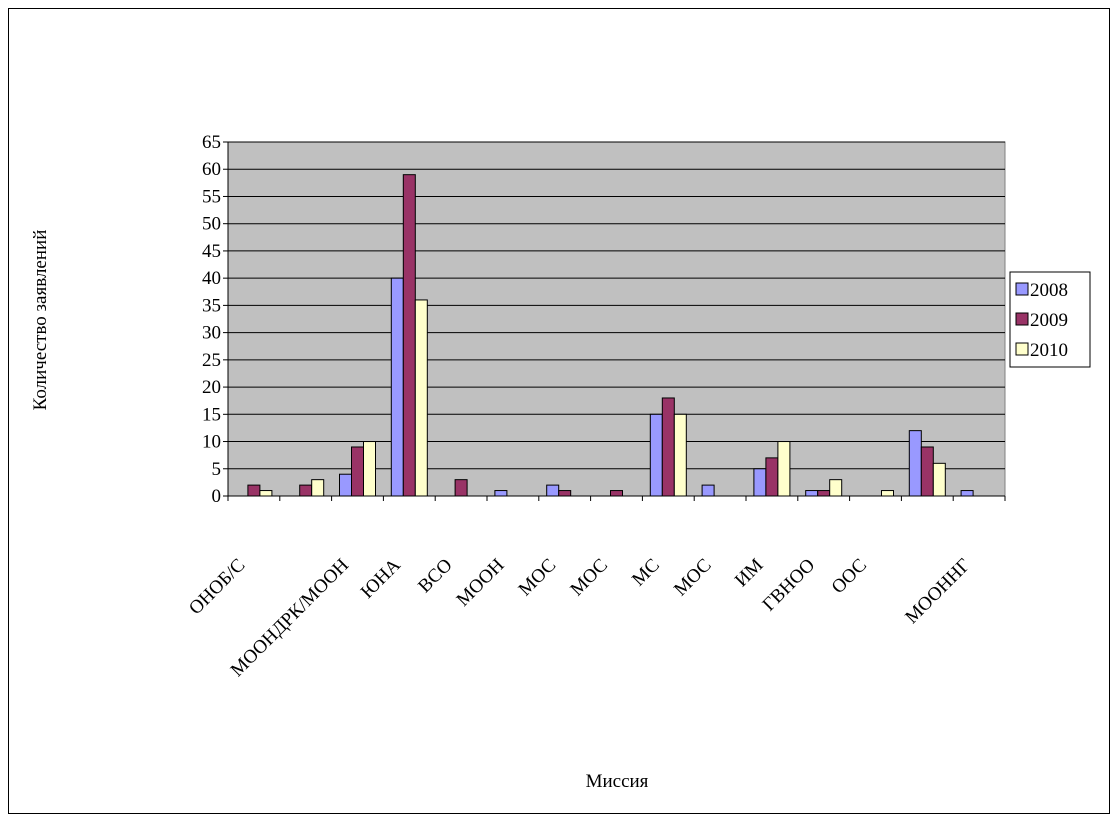 The height and width of the screenshot is (815, 1118). What do you see at coordinates (211, 387) in the screenshot?
I see `y-tick-label: 20` at bounding box center [211, 387].